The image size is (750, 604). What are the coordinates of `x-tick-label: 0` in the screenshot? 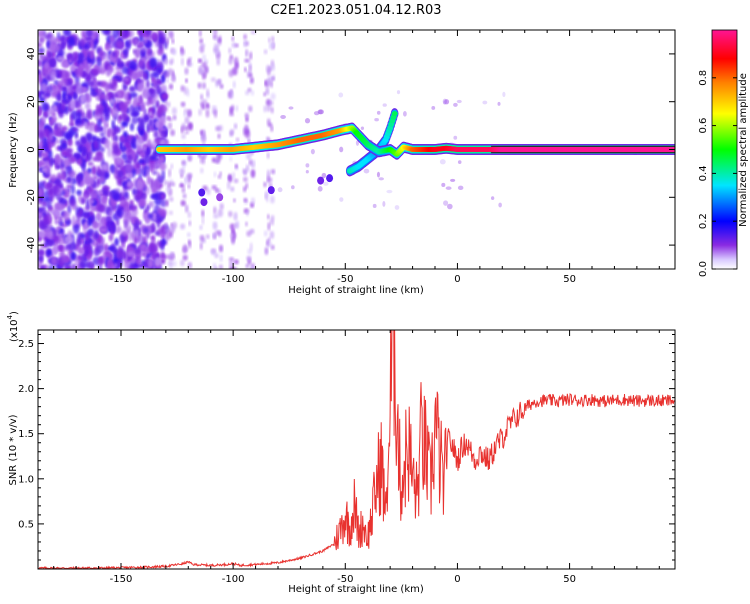 It's located at (457, 279).